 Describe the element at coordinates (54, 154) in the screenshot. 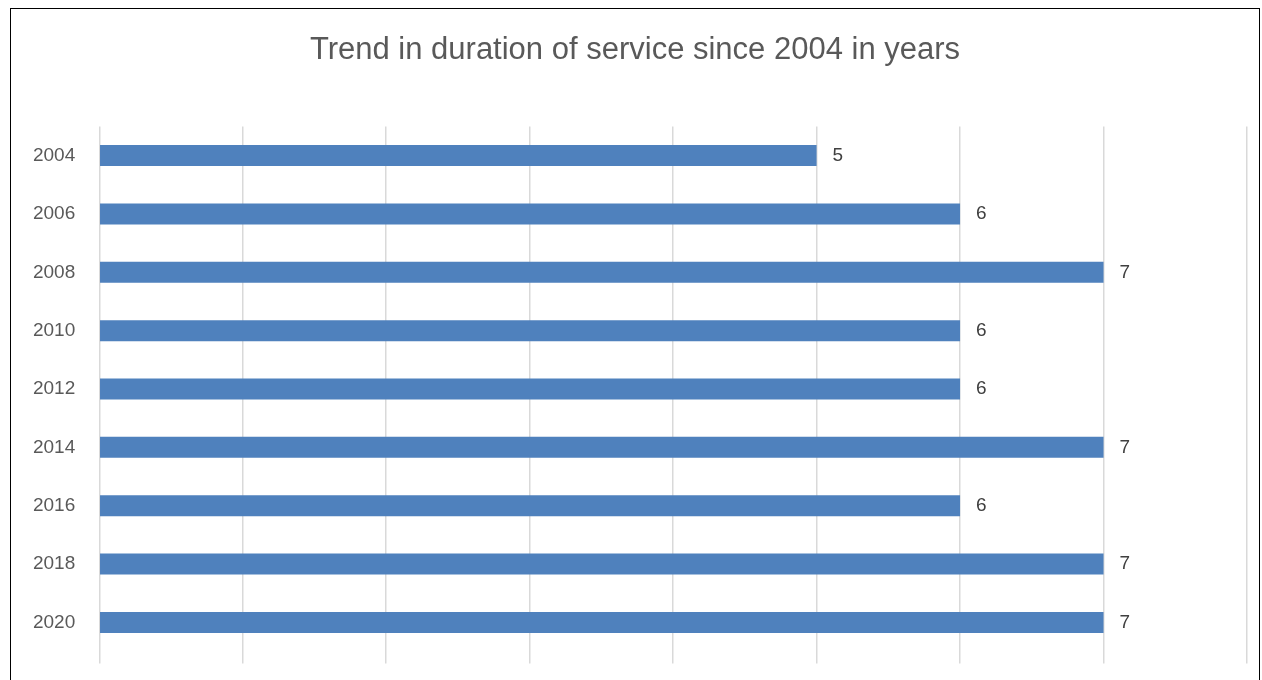

I see `y-tick-label: 2004` at that location.